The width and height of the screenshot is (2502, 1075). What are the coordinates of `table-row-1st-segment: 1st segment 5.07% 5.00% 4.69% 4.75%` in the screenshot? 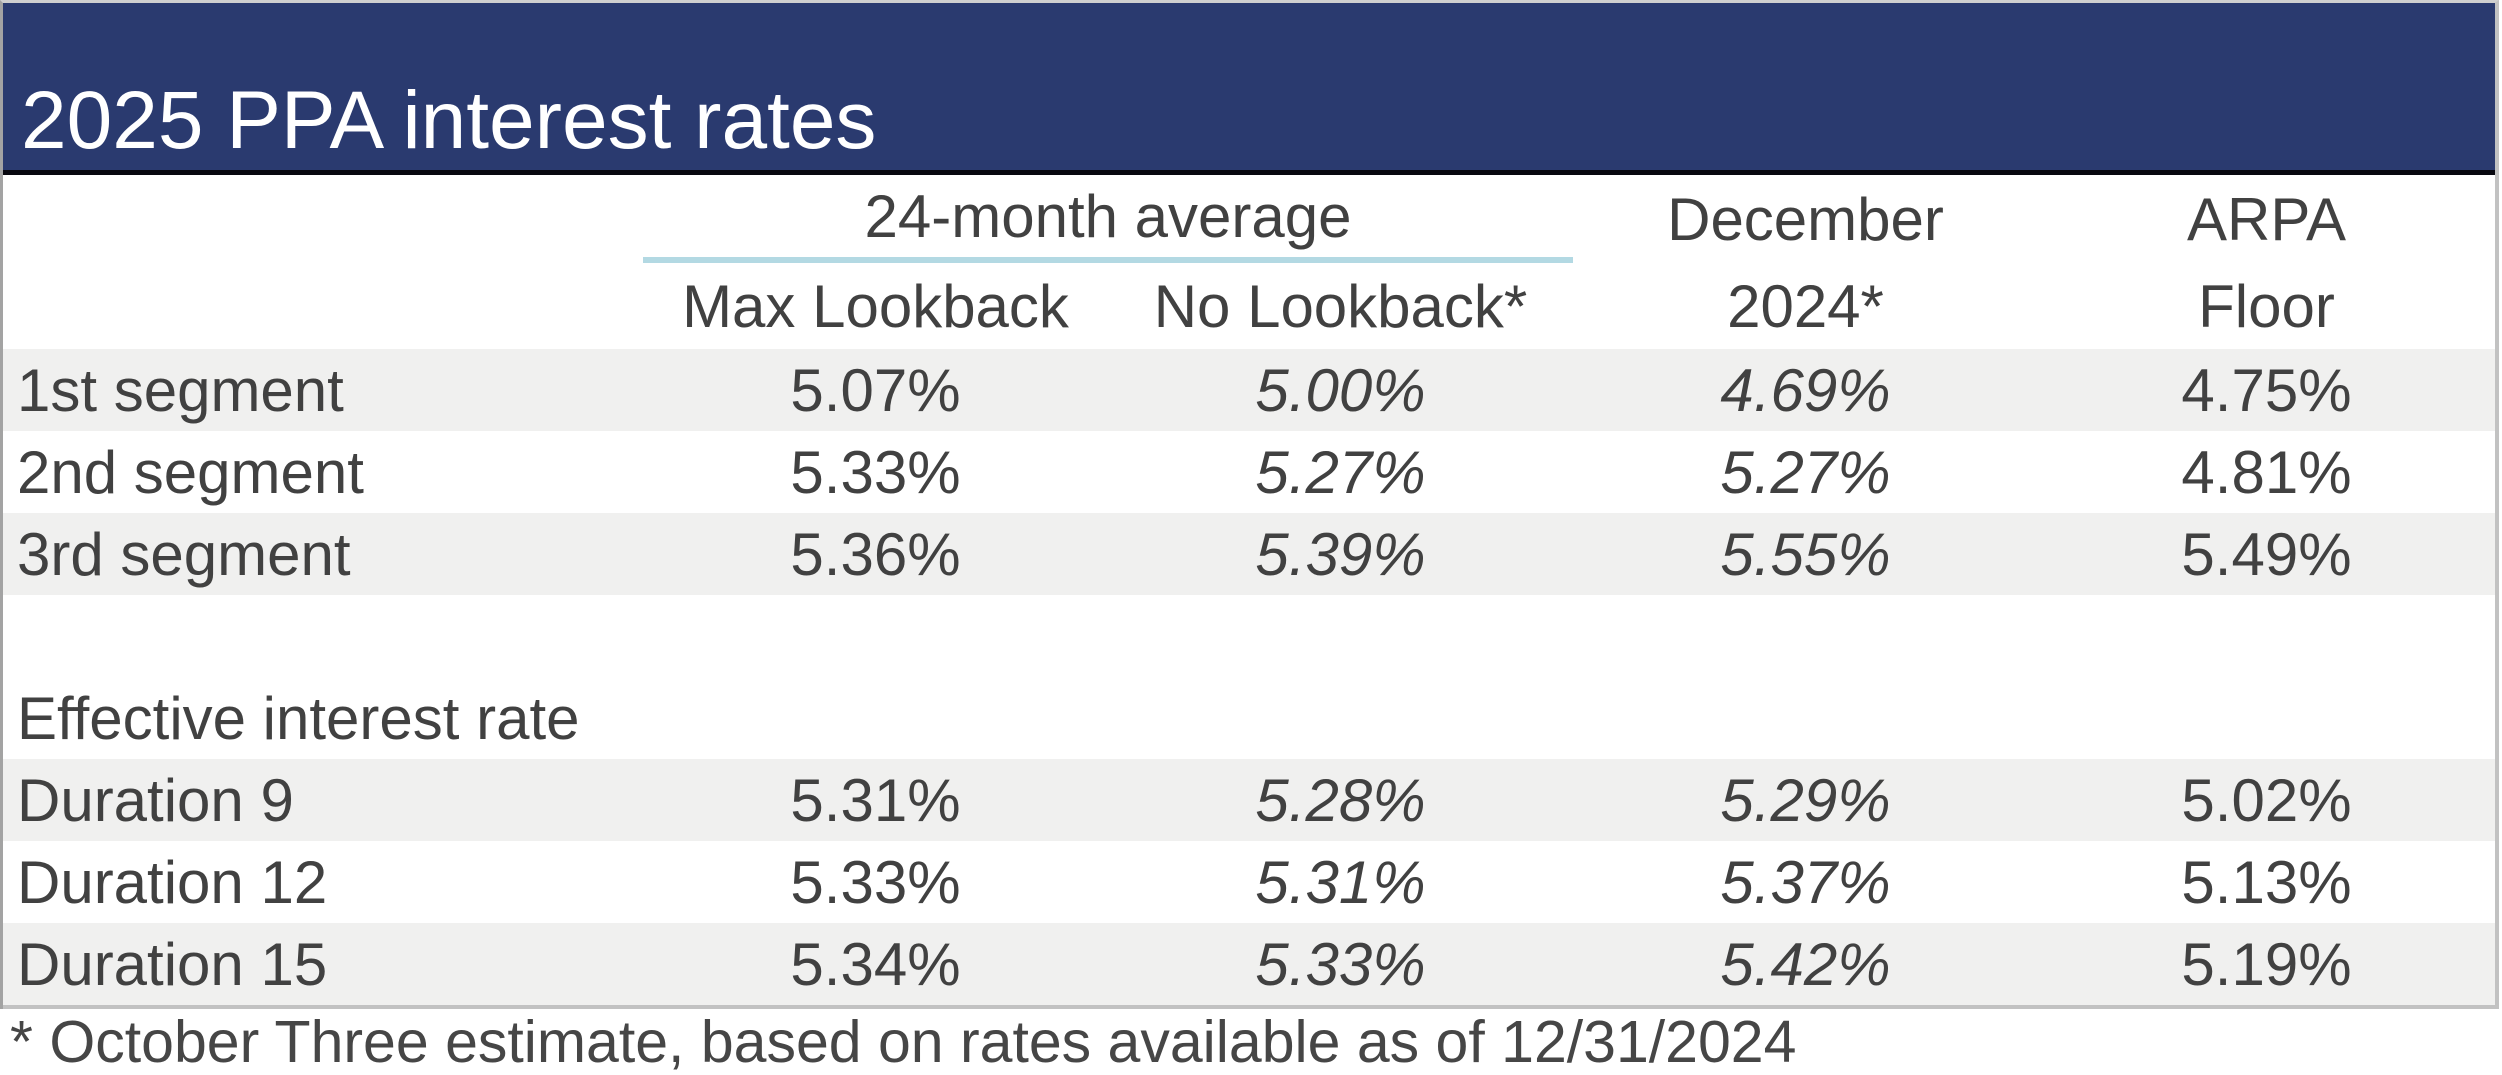 It's located at (1249, 390).